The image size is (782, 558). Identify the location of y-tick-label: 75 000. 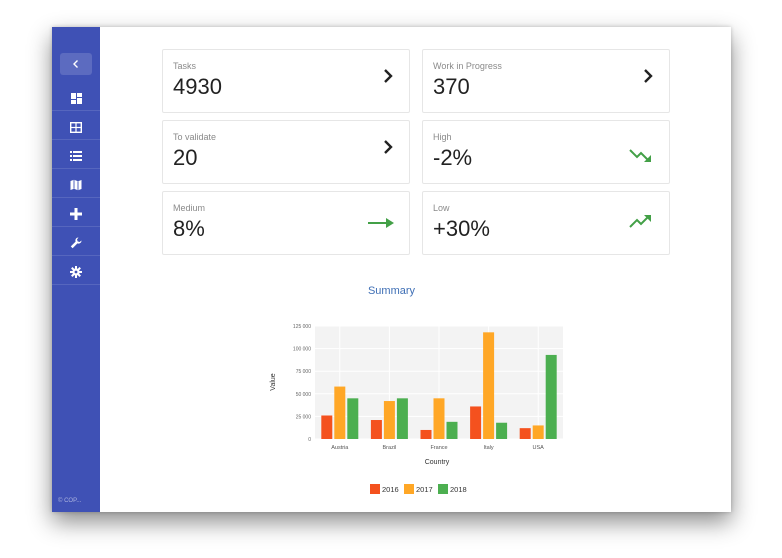
(304, 372).